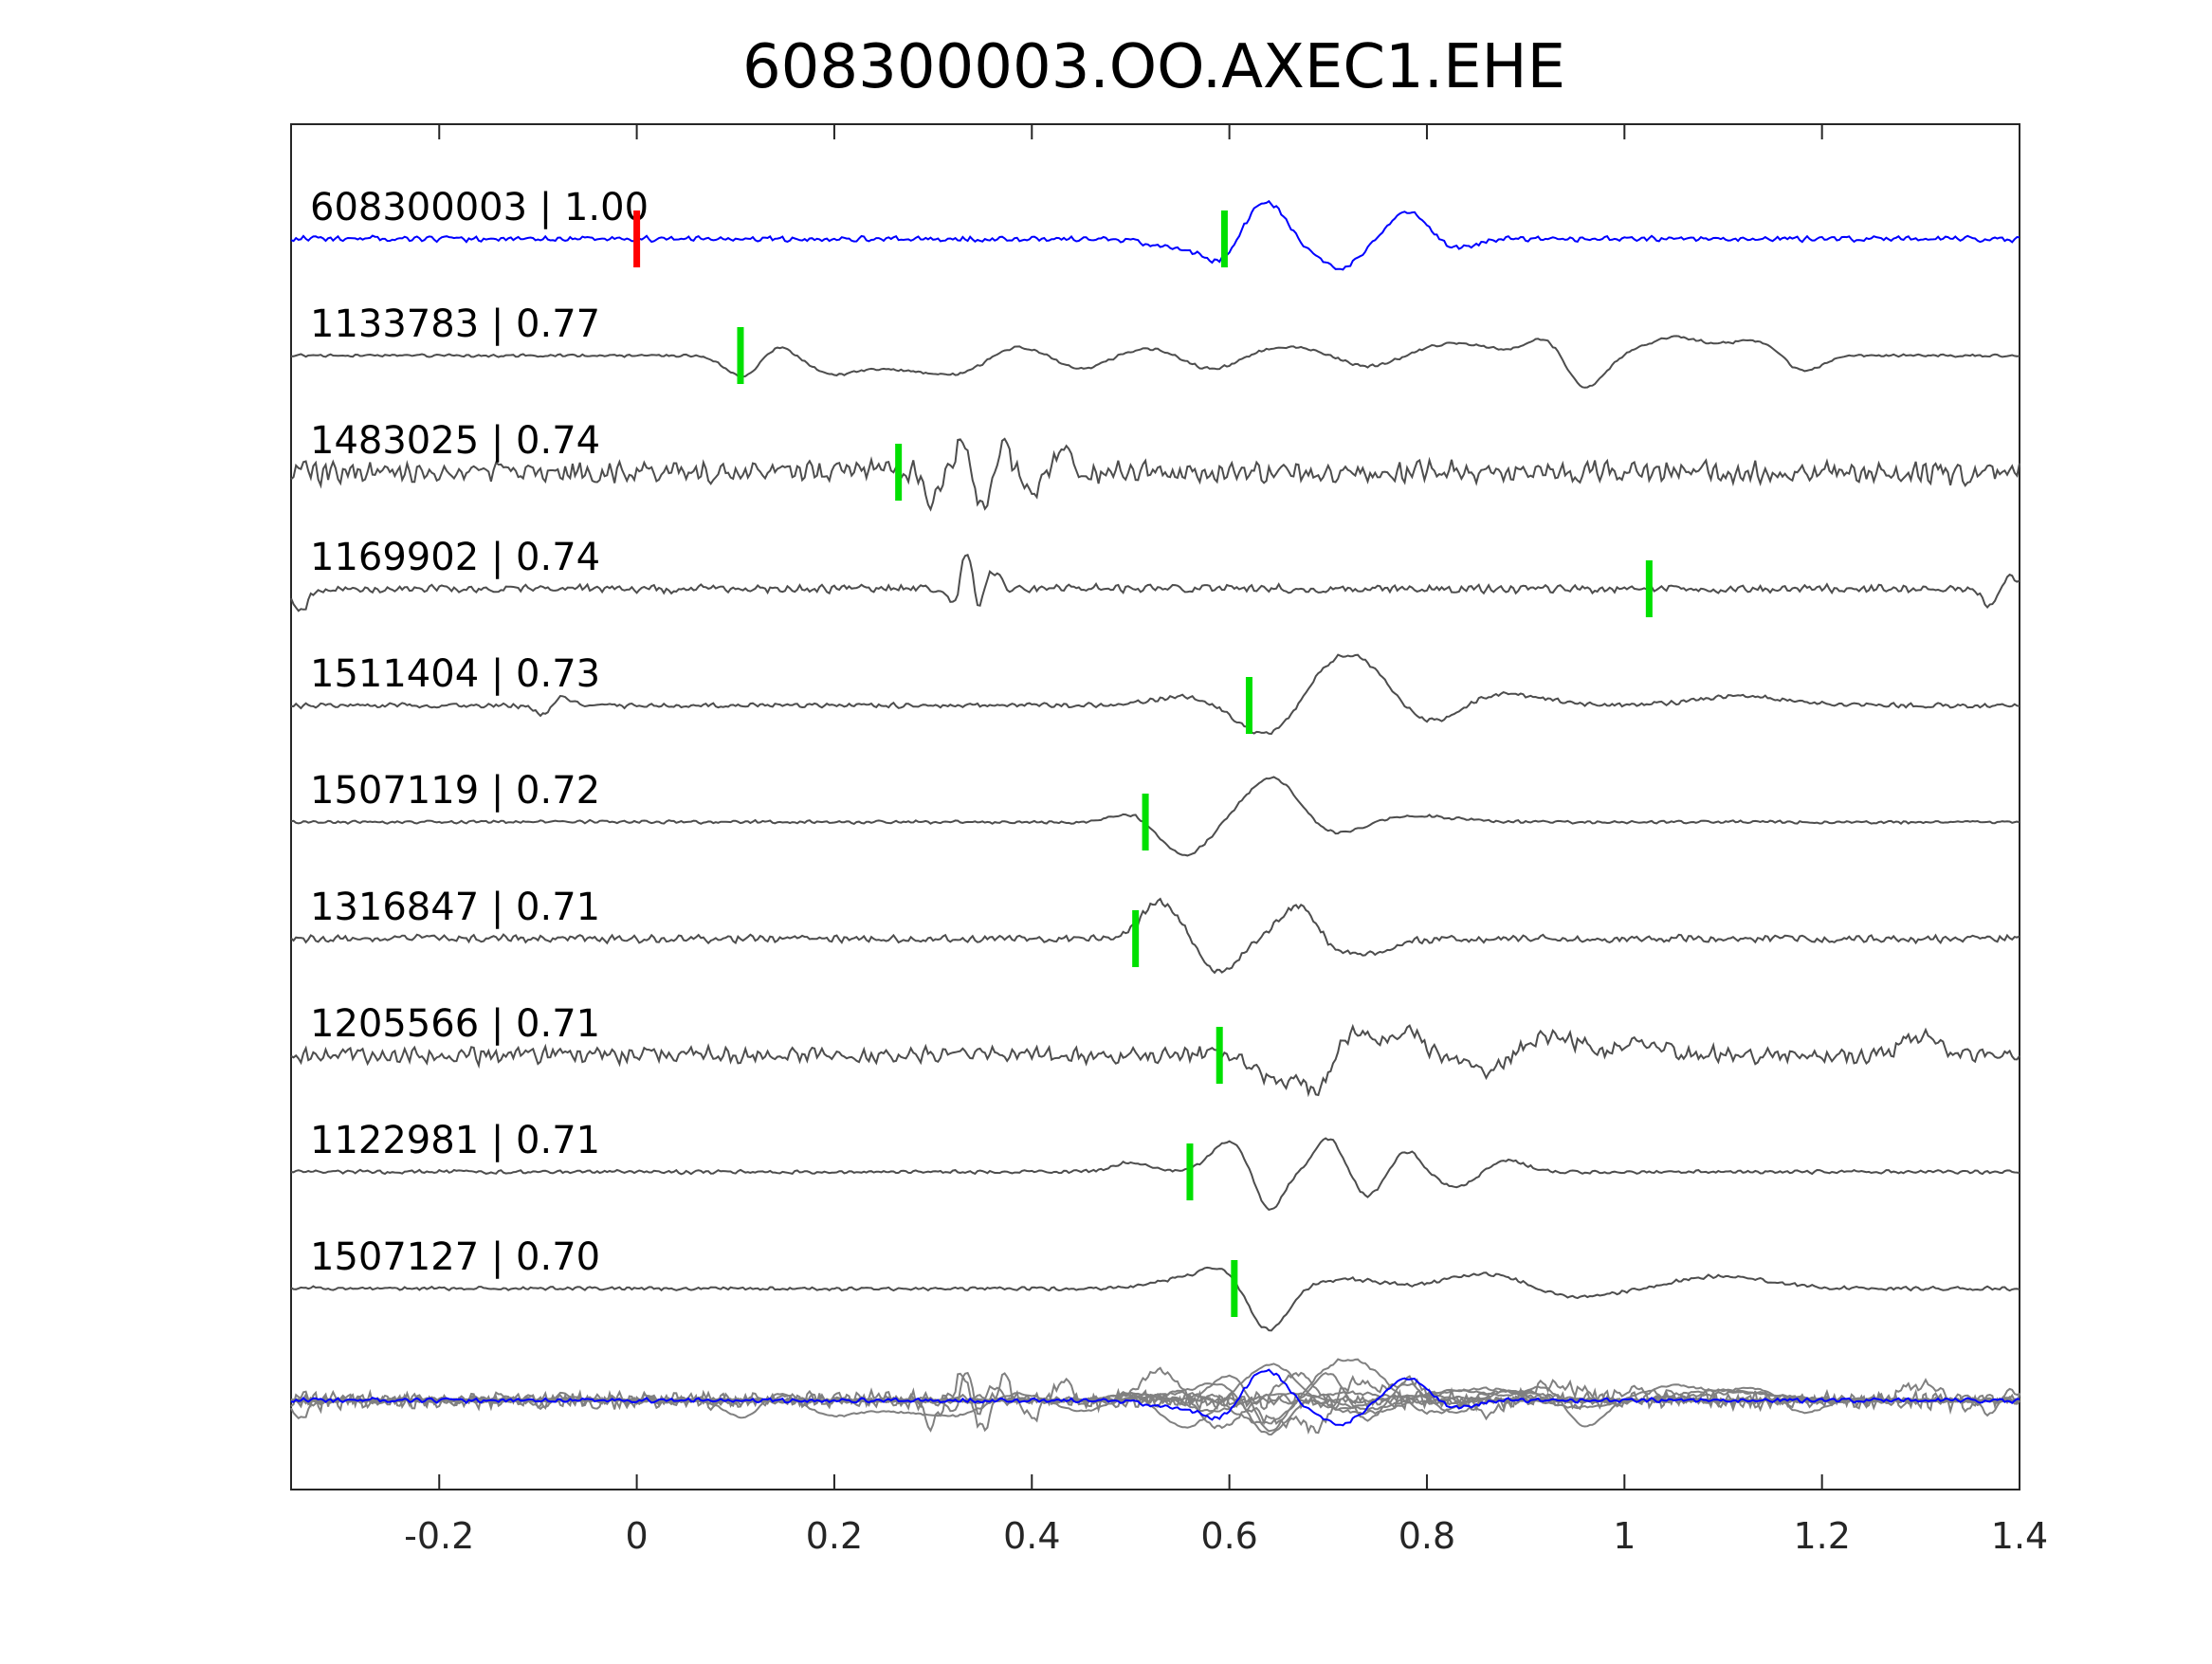 This screenshot has width=2212, height=1664. I want to click on x-tick-label: 1.2, so click(1821, 1536).